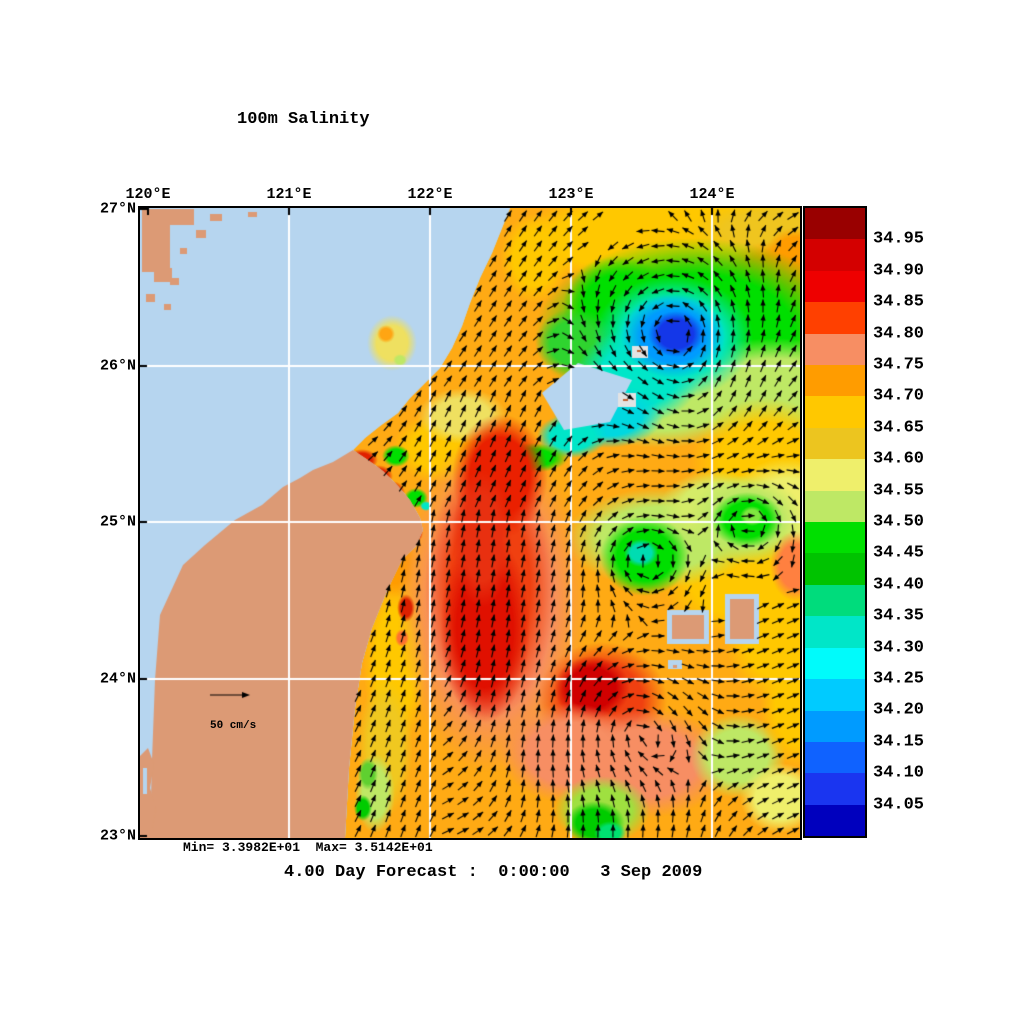 The width and height of the screenshot is (1024, 1024). I want to click on colorbar-tick-label: 34.60, so click(899, 459).